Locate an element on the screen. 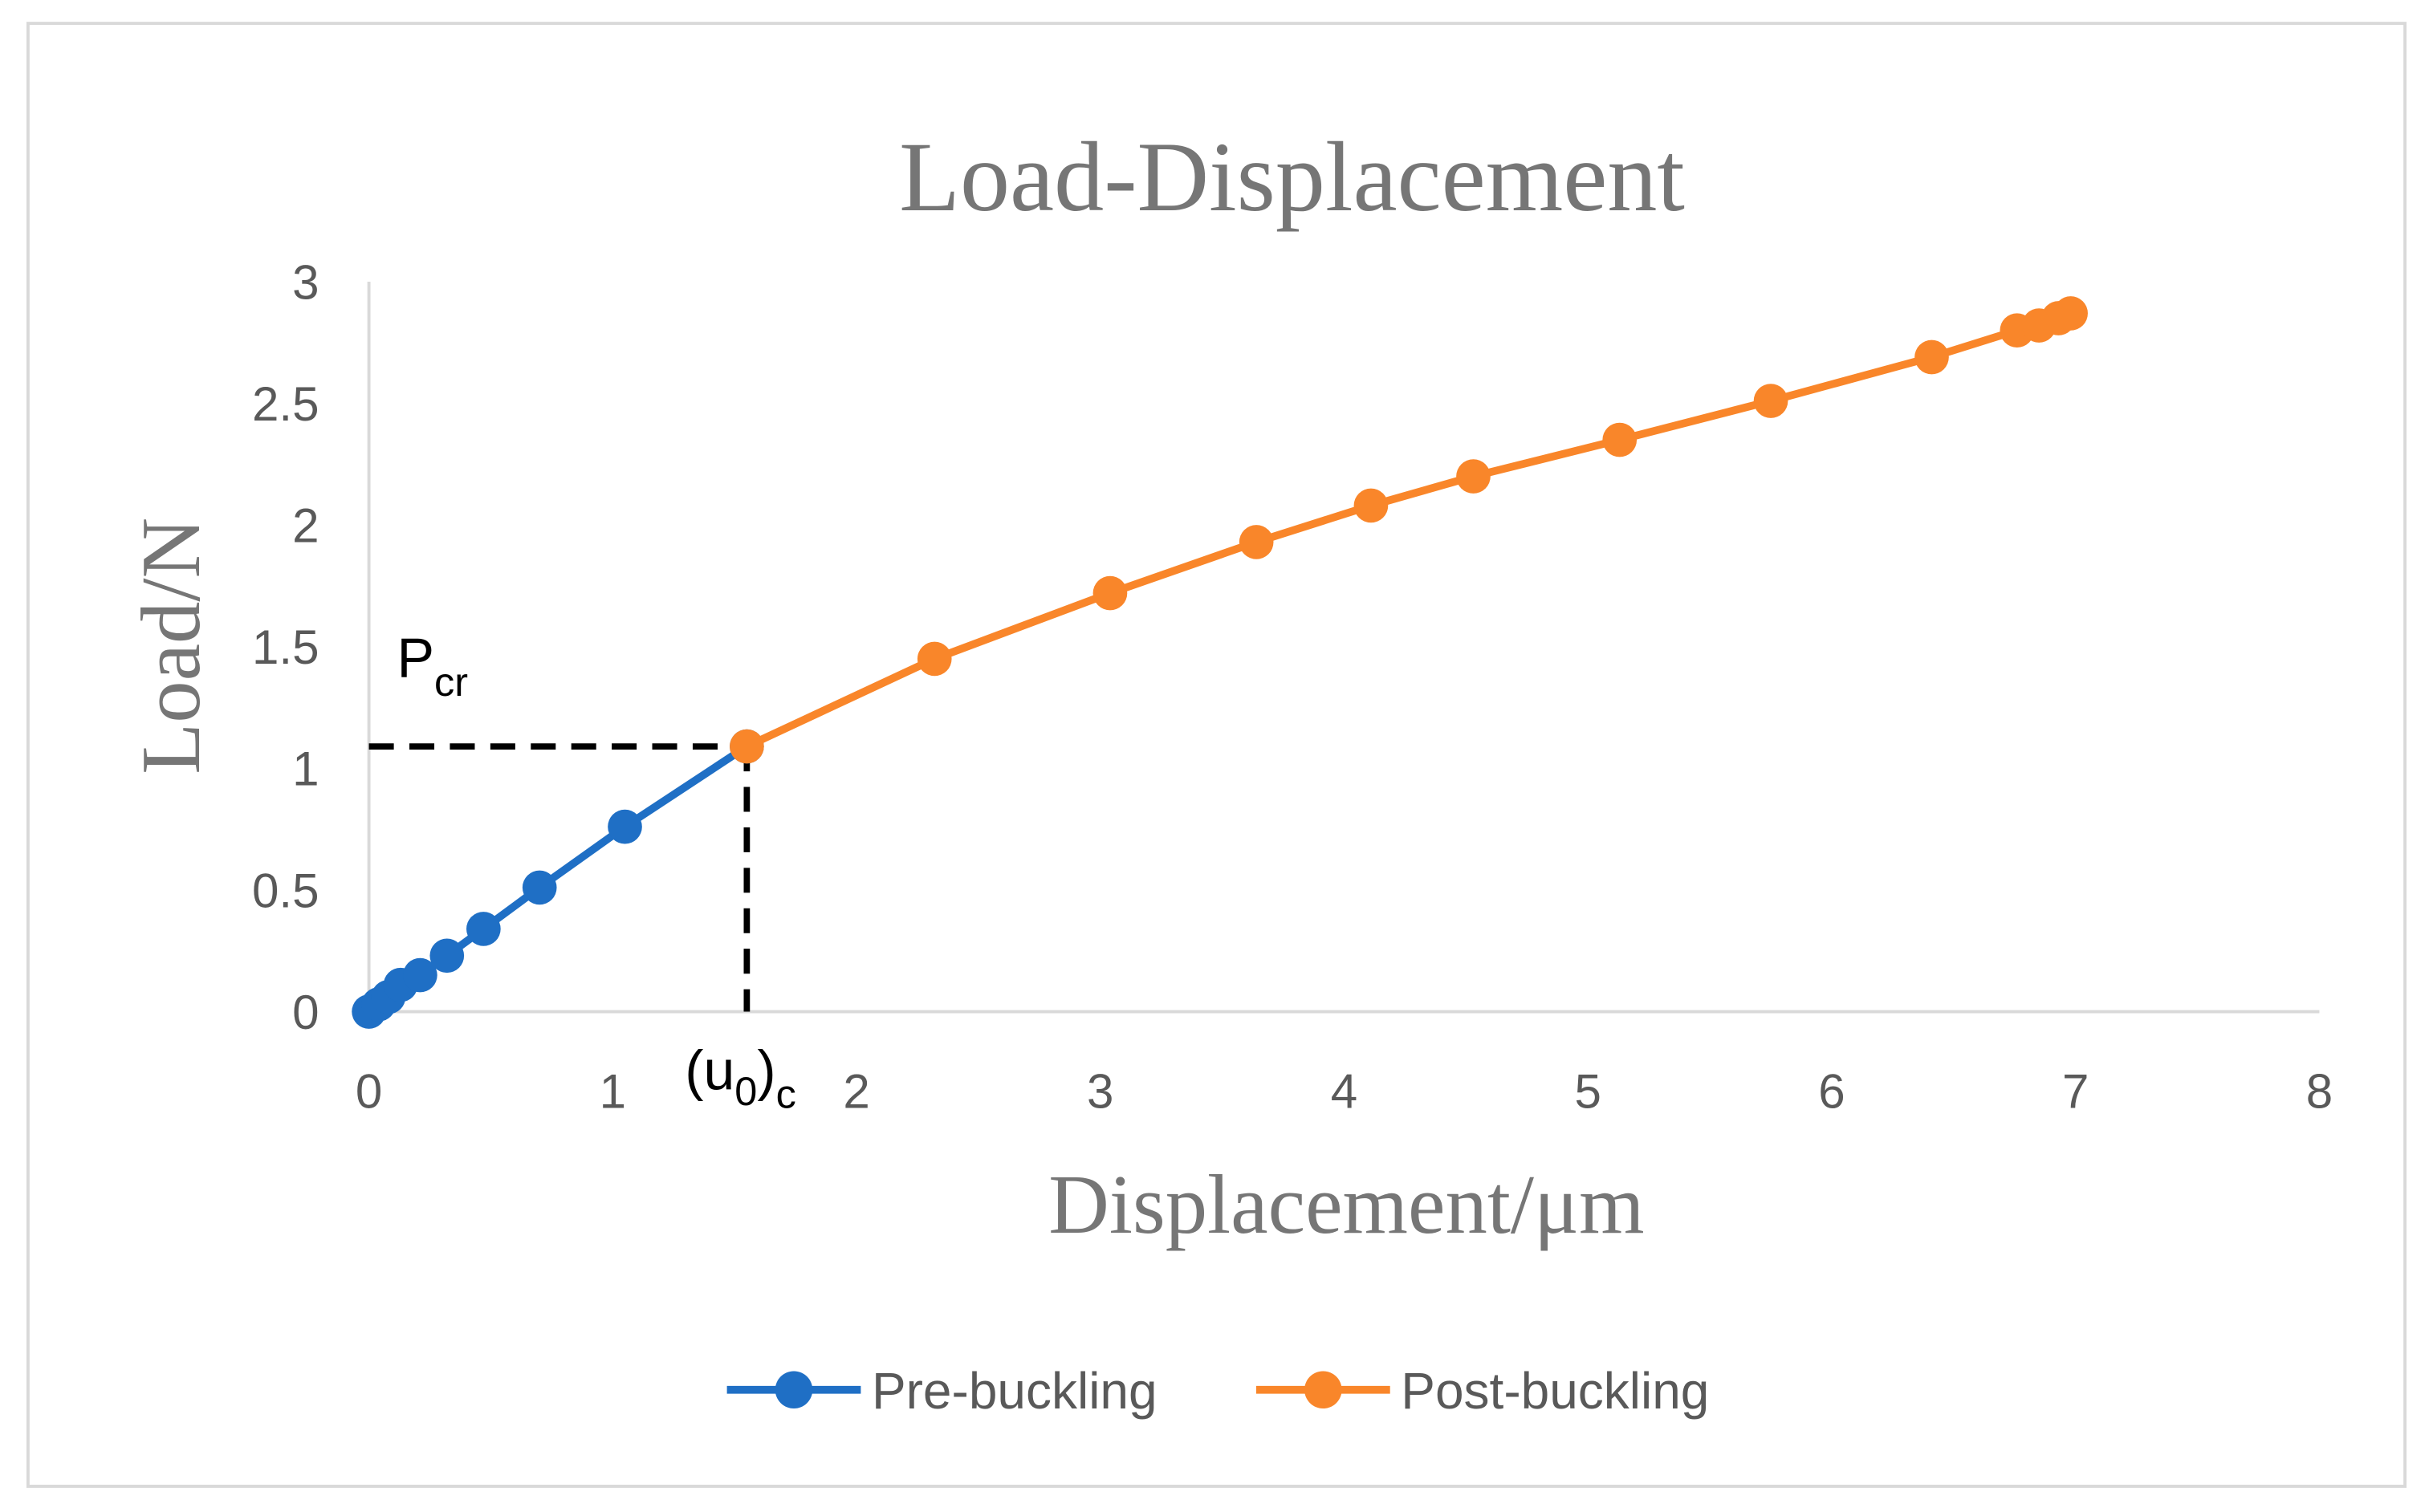 The width and height of the screenshot is (2433, 1512). y-tick-label: 0.5 is located at coordinates (285, 891).